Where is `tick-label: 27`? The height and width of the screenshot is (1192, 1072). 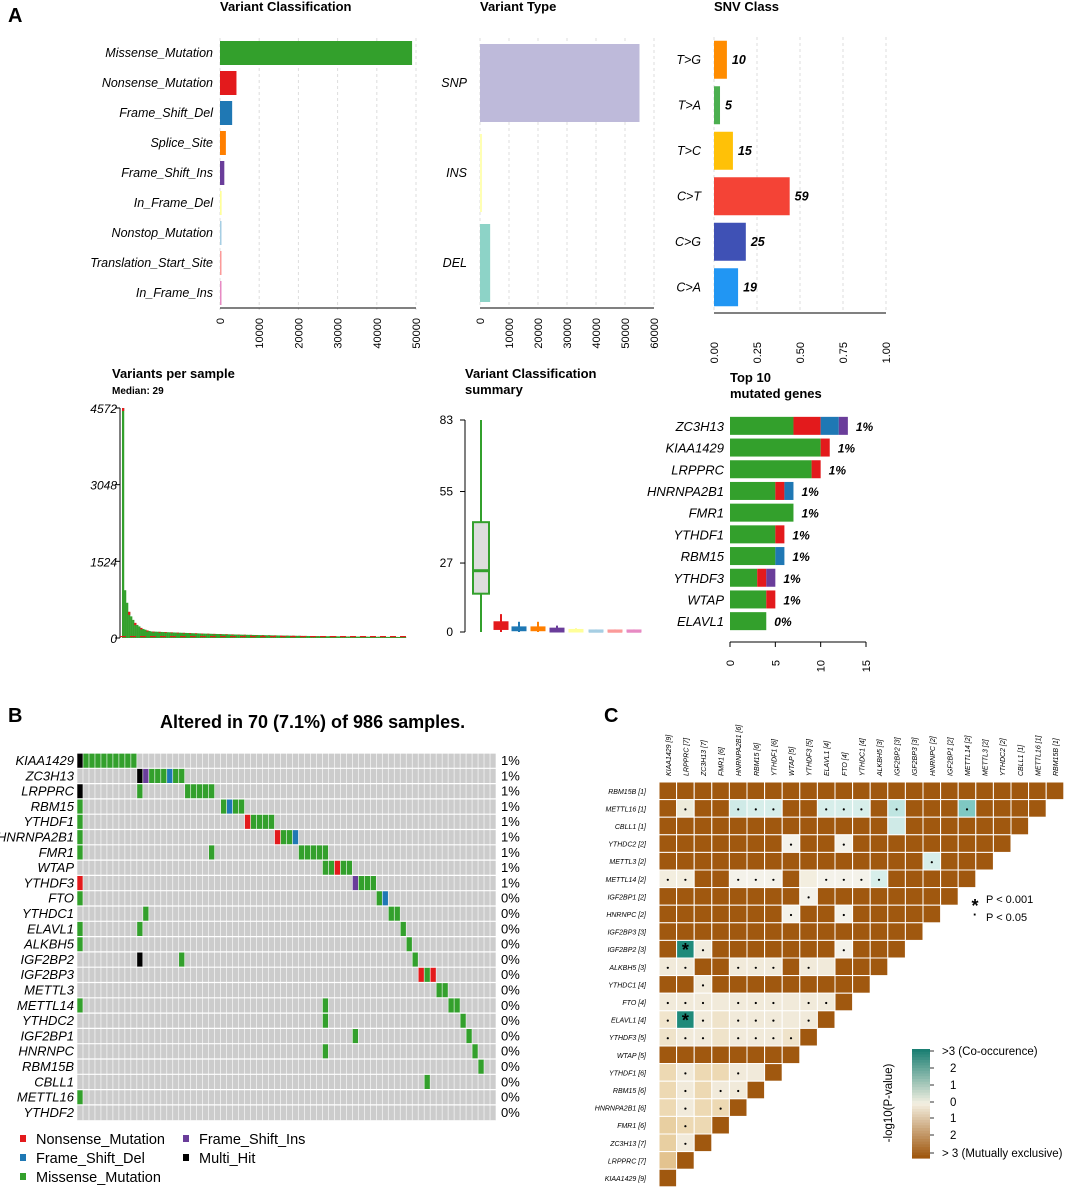 tick-label: 27 is located at coordinates (447, 563).